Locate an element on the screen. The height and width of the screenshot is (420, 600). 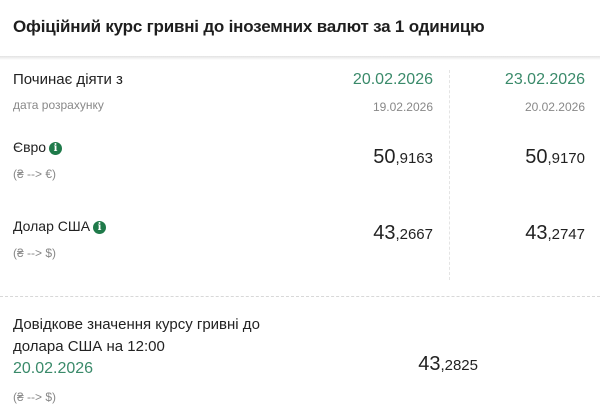
reference-rate-value: 43,2825 is located at coordinates (448, 364).